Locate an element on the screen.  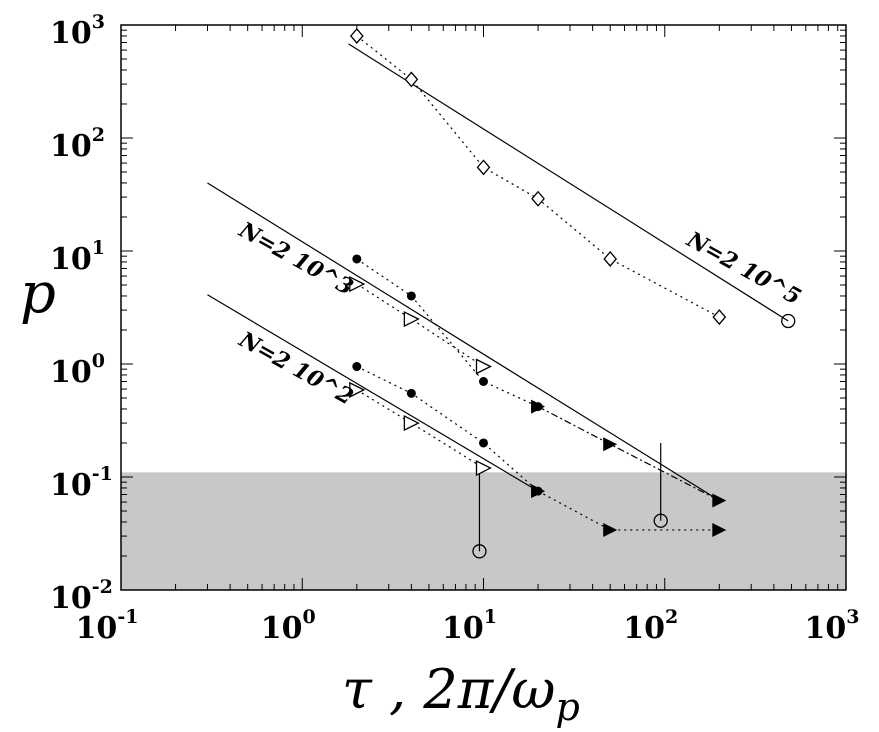
y-tick-label: 10⁻² is located at coordinates (81, 596).